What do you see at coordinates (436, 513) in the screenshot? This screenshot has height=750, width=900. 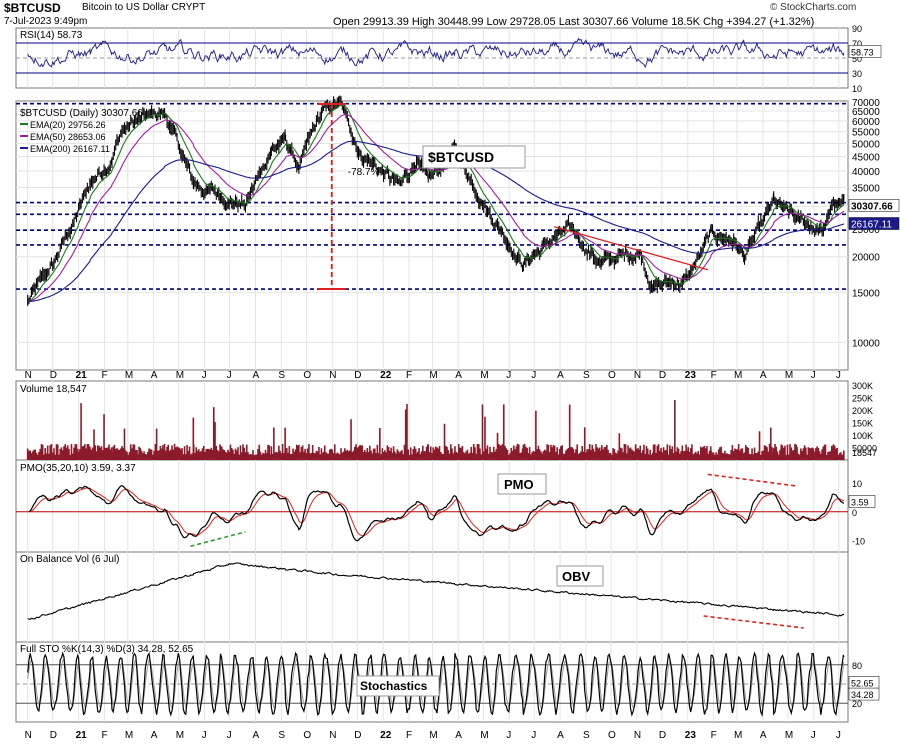 I see `pmo-line` at bounding box center [436, 513].